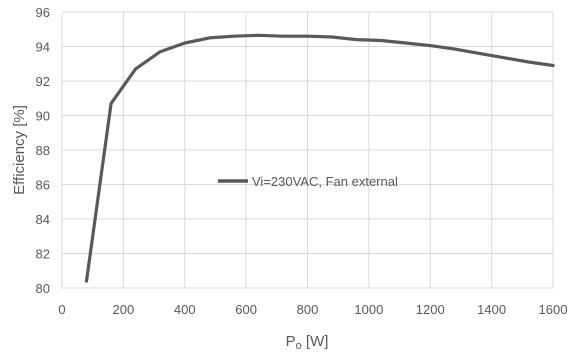 The height and width of the screenshot is (354, 570). What do you see at coordinates (43, 116) in the screenshot?
I see `y-tick-label: 90` at bounding box center [43, 116].